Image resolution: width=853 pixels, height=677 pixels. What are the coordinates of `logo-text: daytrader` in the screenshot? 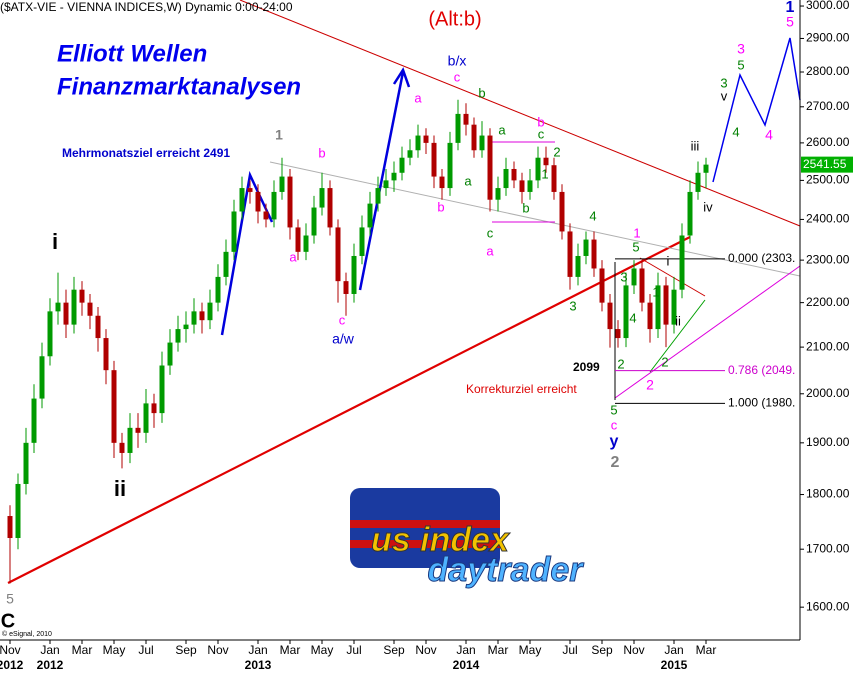 It's located at (506, 570).